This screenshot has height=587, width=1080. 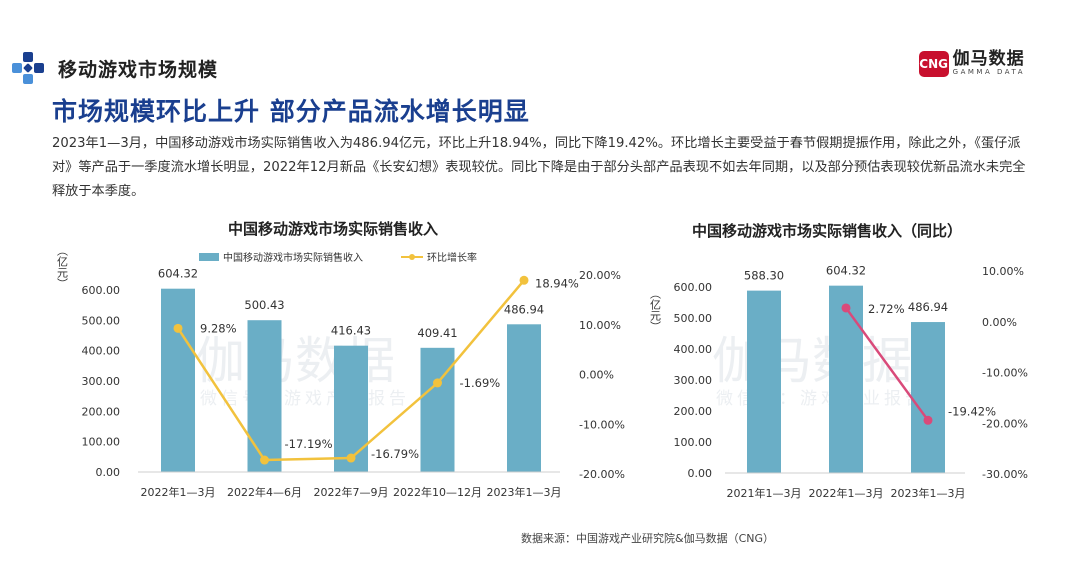 What do you see at coordinates (600, 325) in the screenshot?
I see `chart1-y2tick: 10.00%` at bounding box center [600, 325].